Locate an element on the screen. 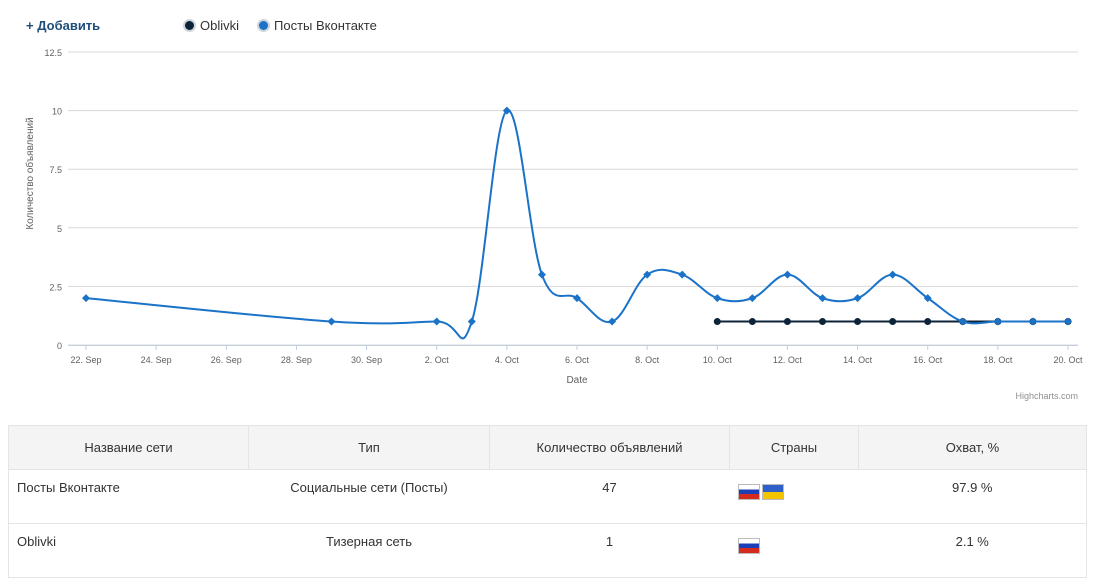 This screenshot has width=1095, height=578. table-row: Oblivki Тизерная сеть 1 2.1 % is located at coordinates (547, 550).